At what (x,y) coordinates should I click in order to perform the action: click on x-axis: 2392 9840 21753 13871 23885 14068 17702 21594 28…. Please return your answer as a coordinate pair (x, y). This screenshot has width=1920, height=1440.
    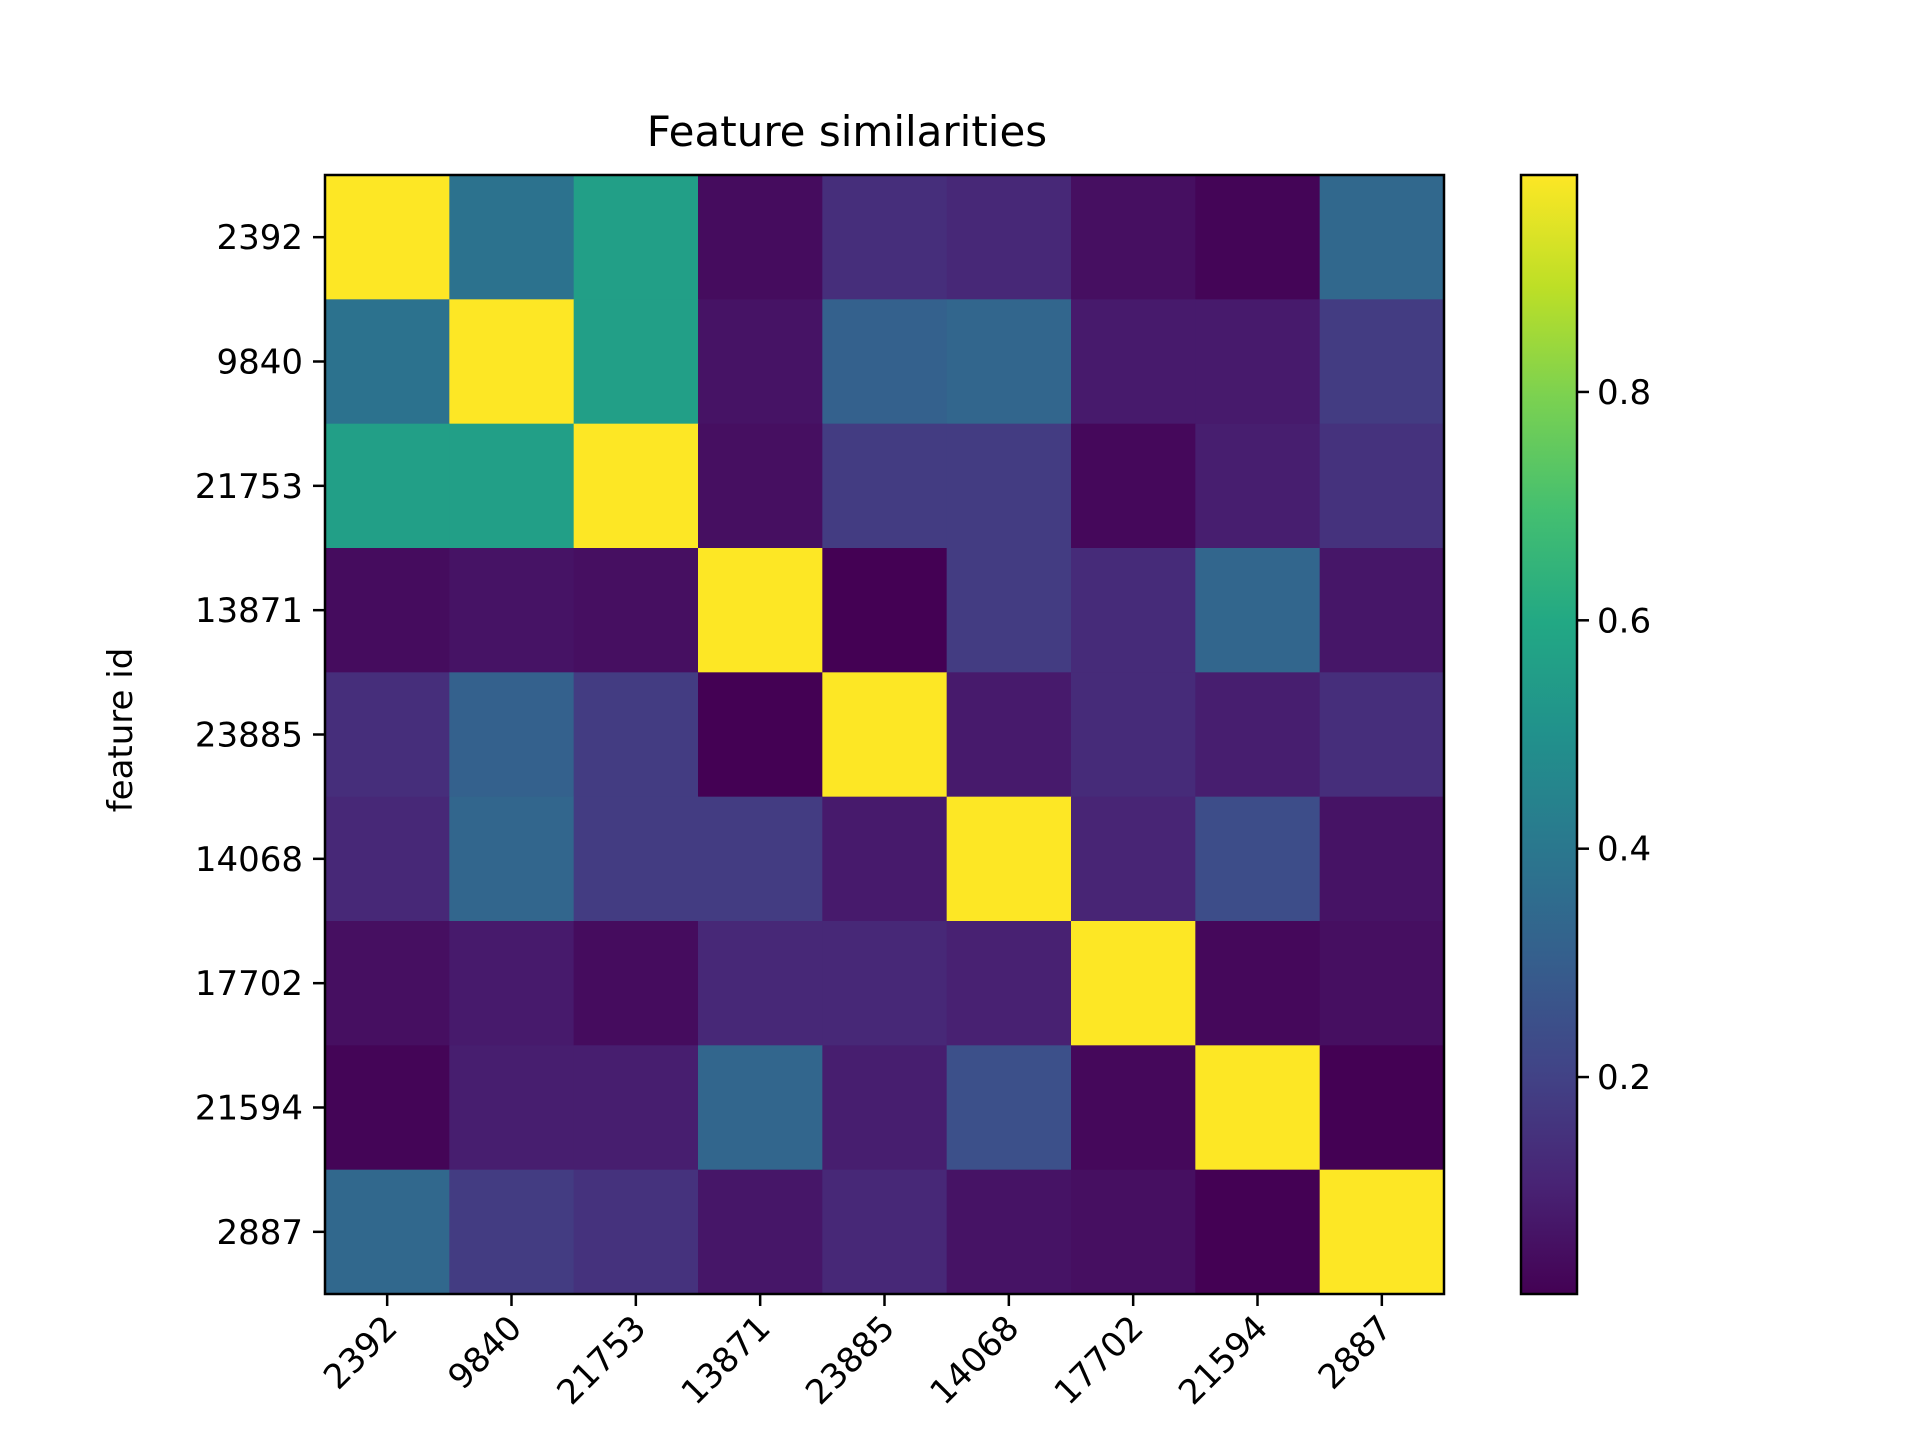
    Looking at the image, I should click on (858, 1353).